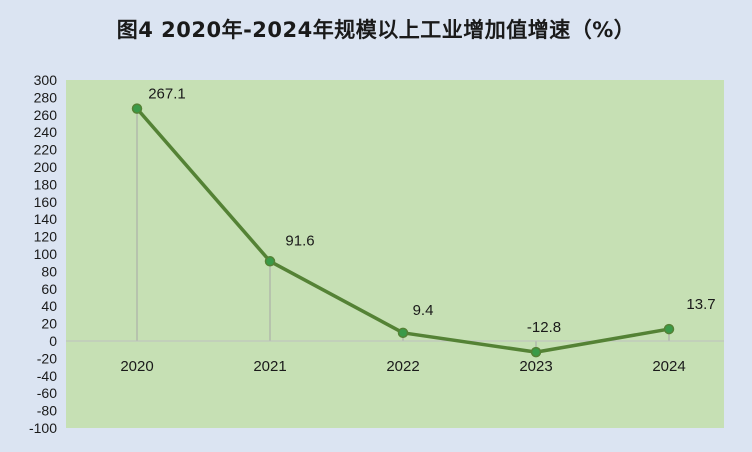  I want to click on y-tick-label: -100, so click(43, 428).